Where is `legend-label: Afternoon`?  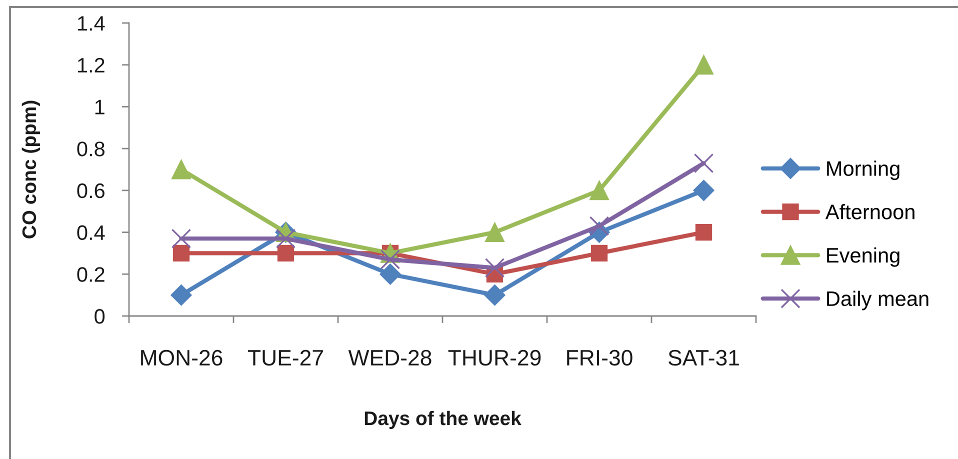
legend-label: Afternoon is located at coordinates (869, 212).